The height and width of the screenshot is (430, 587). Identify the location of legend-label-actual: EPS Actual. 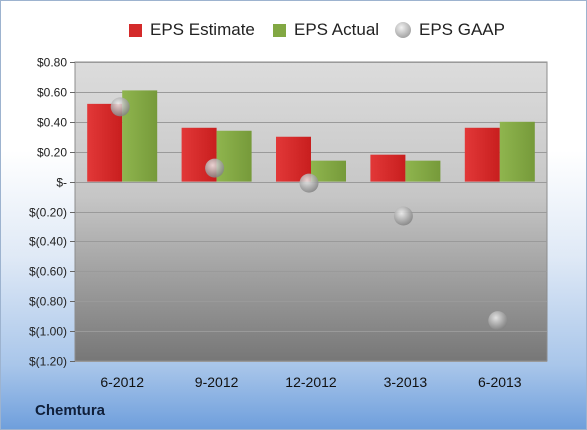
(337, 29).